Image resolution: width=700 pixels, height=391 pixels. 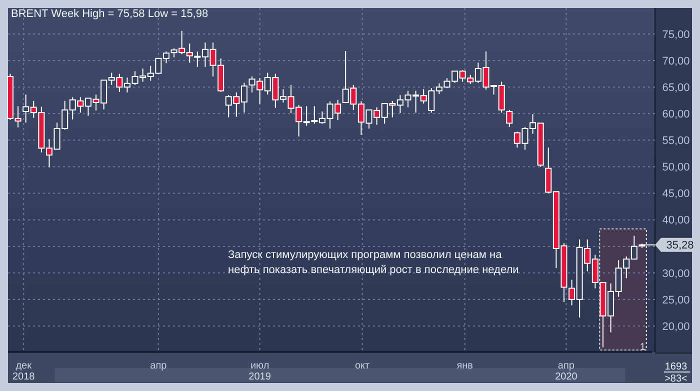 I want to click on text: >83<, so click(x=676, y=379).